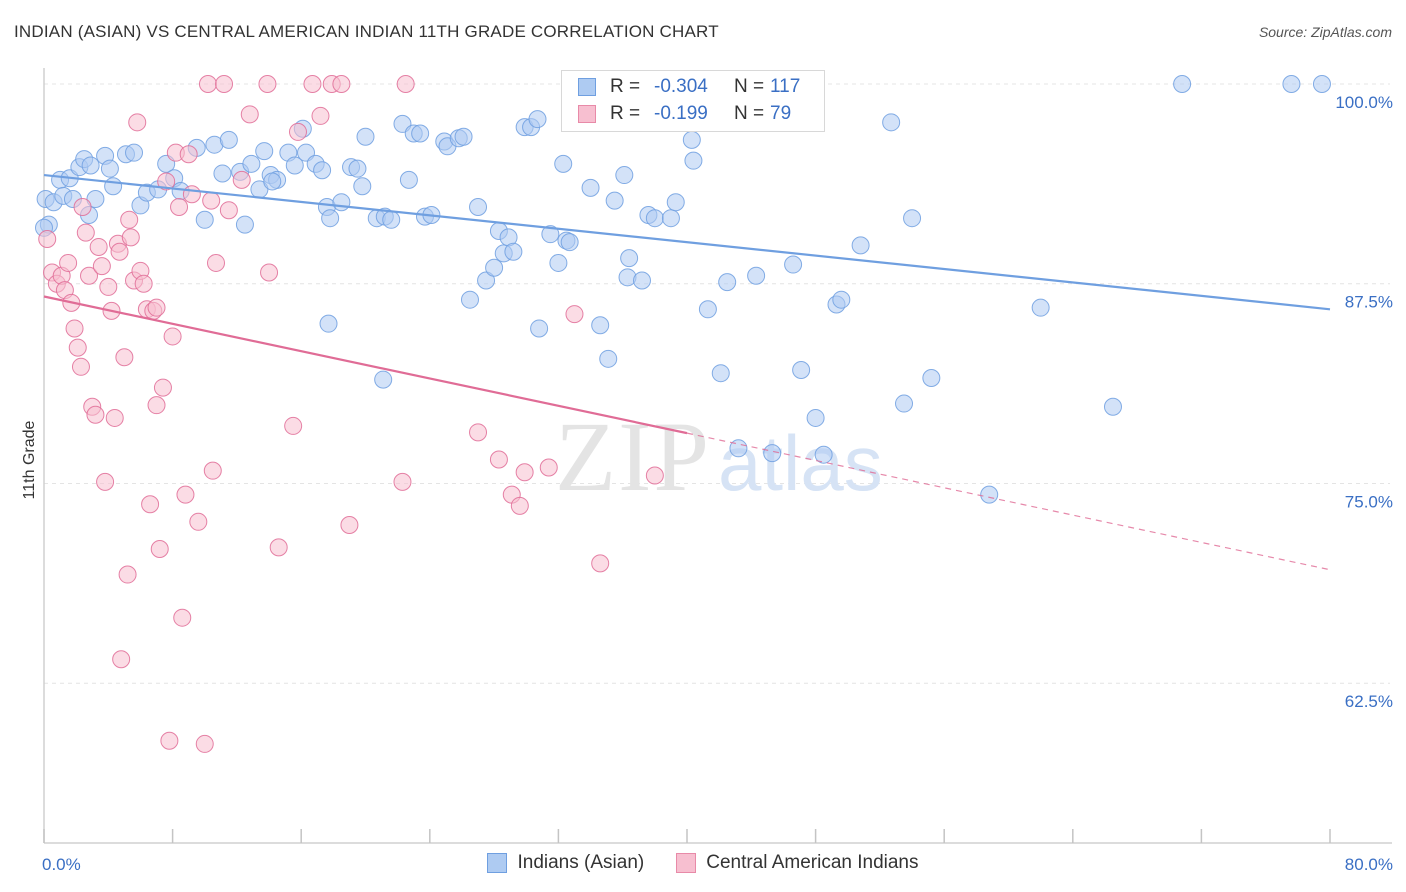 The height and width of the screenshot is (892, 1406). Describe the element at coordinates (1369, 501) in the screenshot. I see `y-tick-label: 75.0%` at that location.